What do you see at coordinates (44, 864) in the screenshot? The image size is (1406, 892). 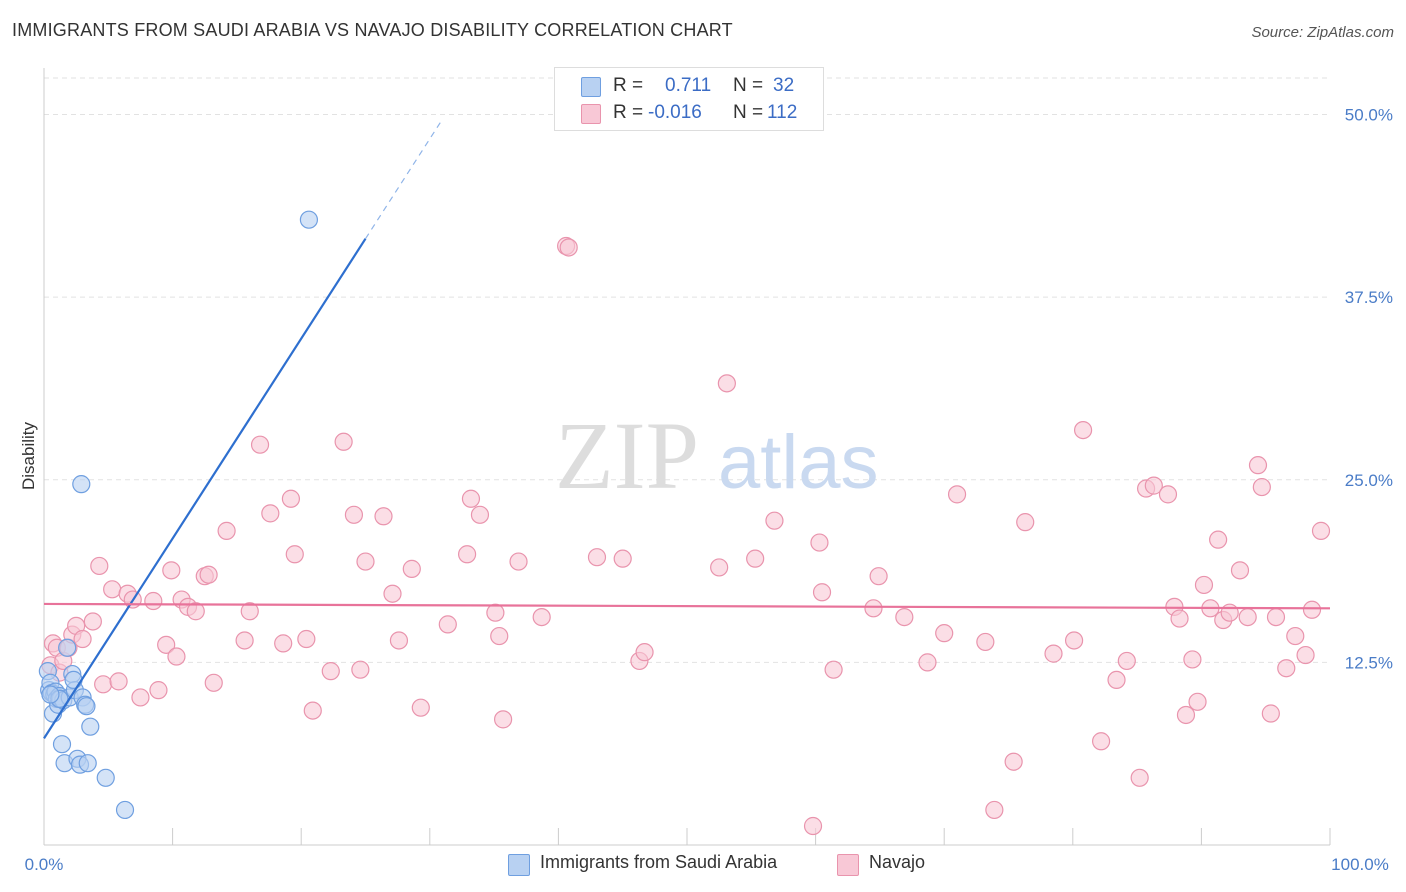 I see `x-tick-label-0: 0.0%` at bounding box center [44, 864].